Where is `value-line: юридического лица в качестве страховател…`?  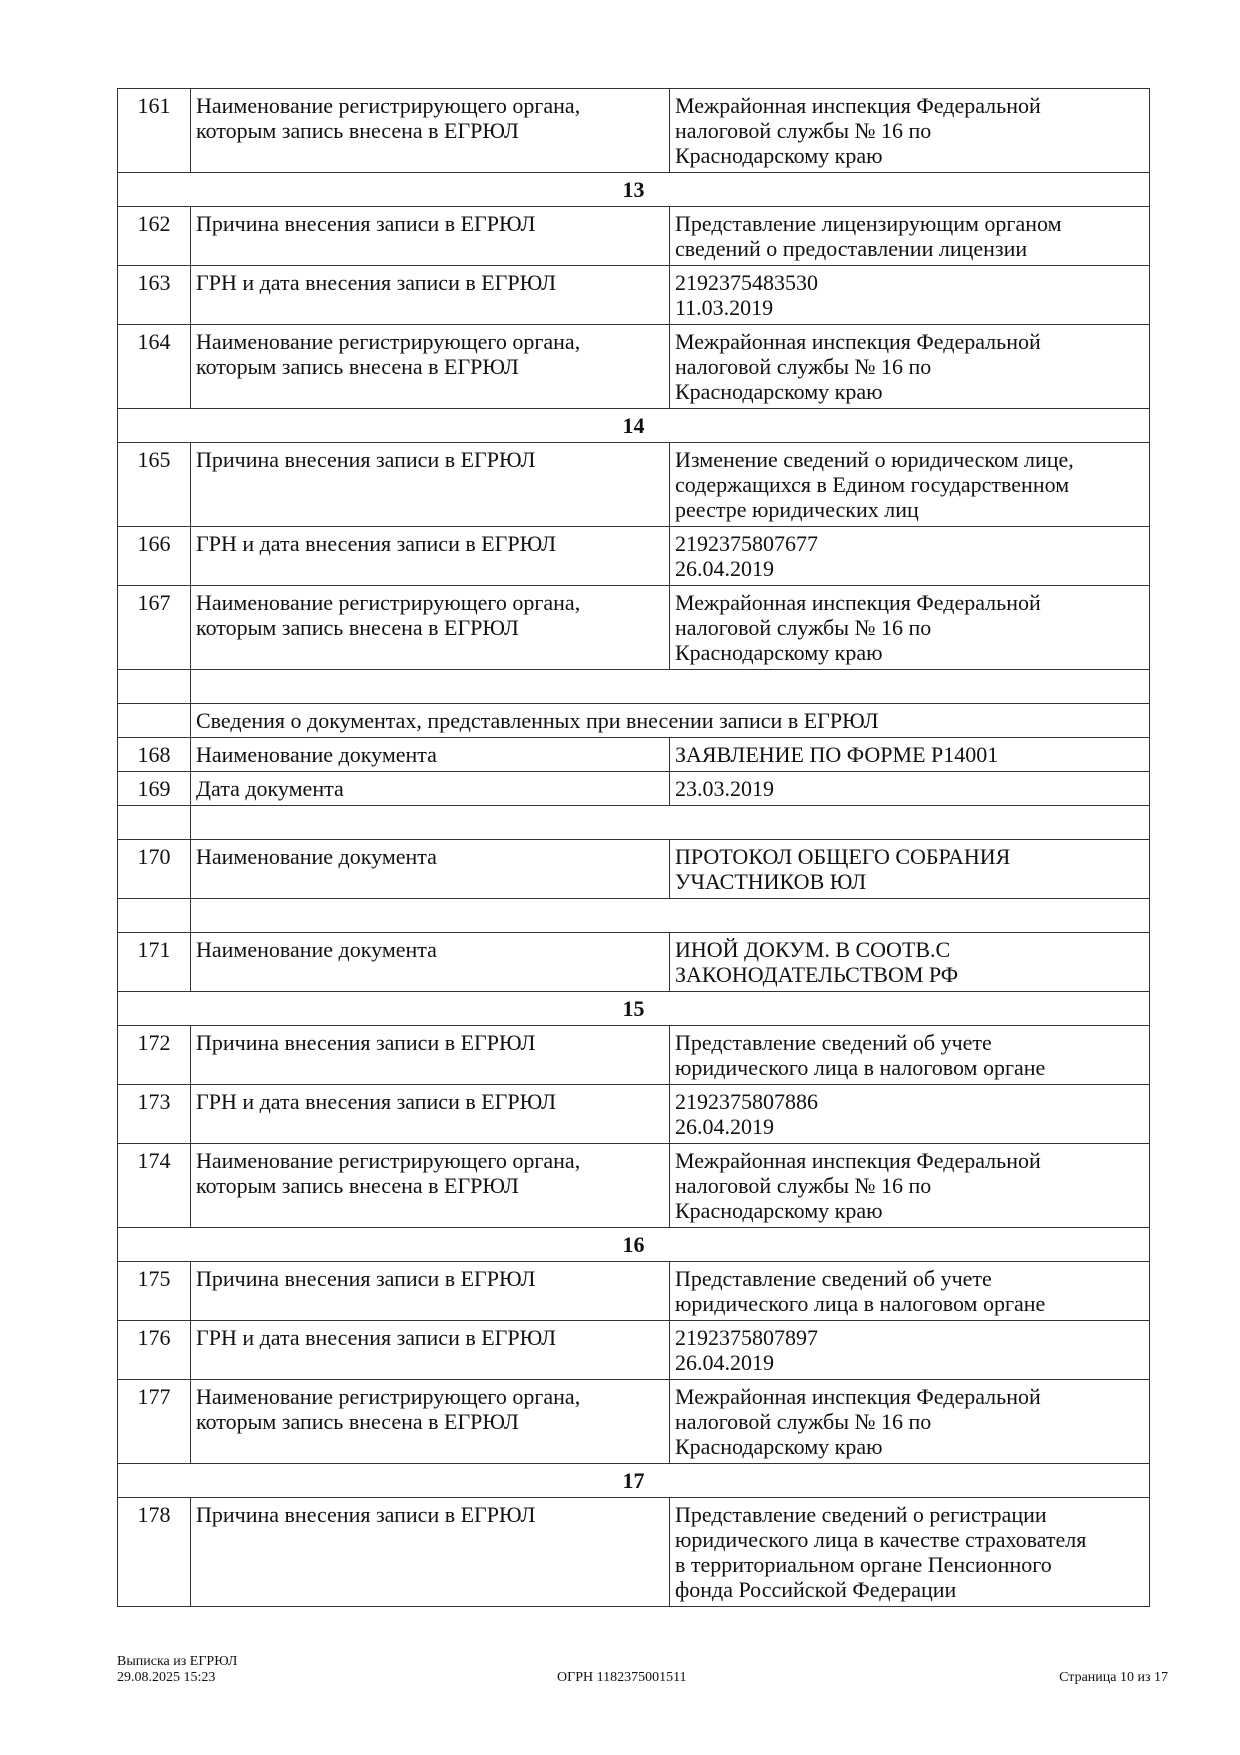
value-line: юридического лица в качестве страховател… is located at coordinates (881, 1539).